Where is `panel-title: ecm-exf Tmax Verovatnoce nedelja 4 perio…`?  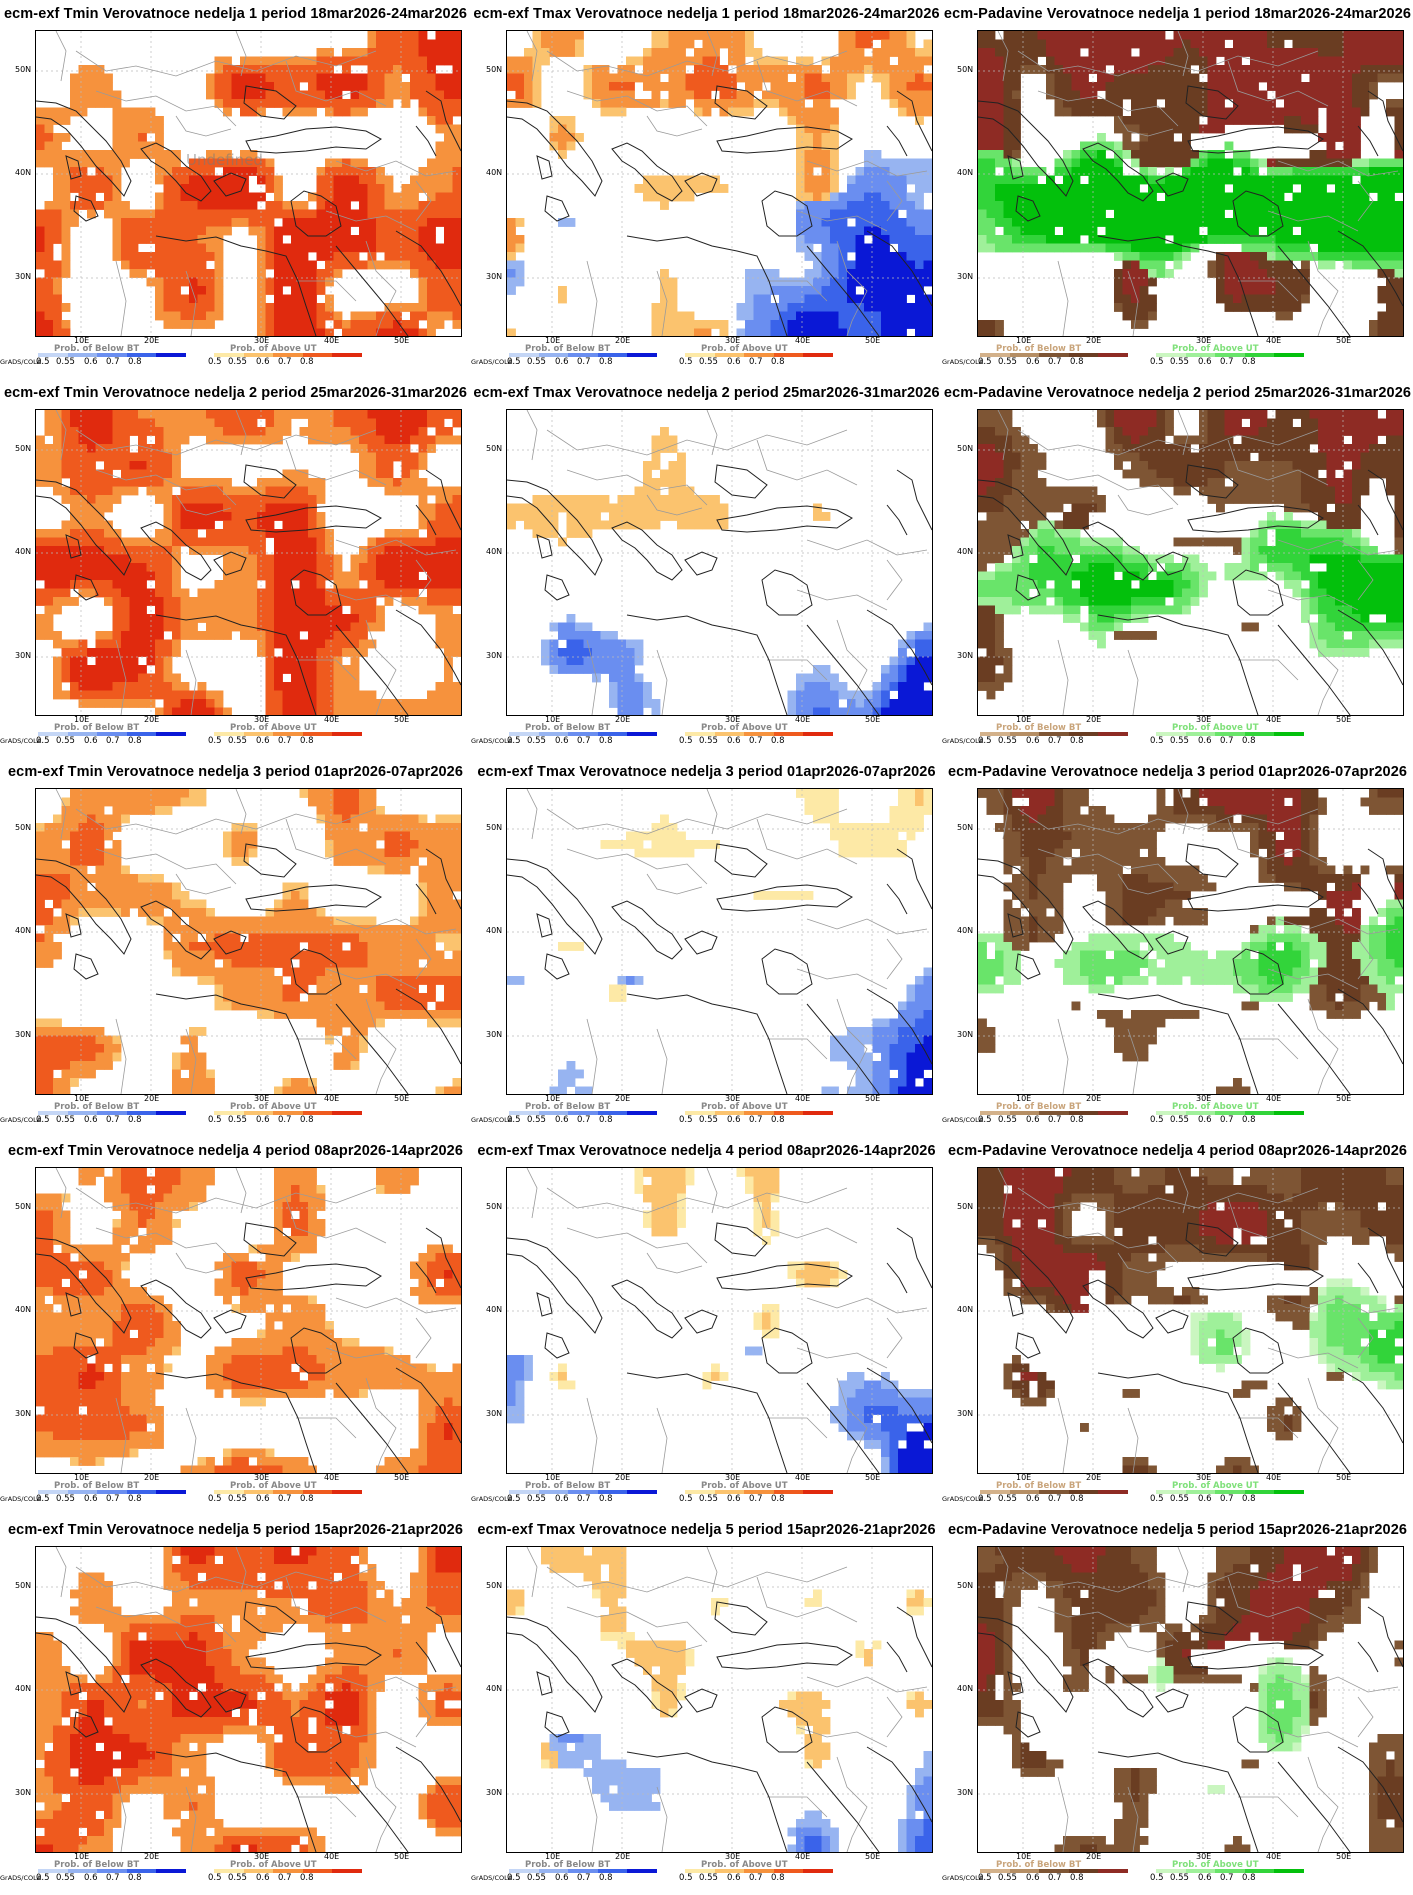
panel-title: ecm-exf Tmax Verovatnoce nedelja 4 perio… is located at coordinates (706, 1151).